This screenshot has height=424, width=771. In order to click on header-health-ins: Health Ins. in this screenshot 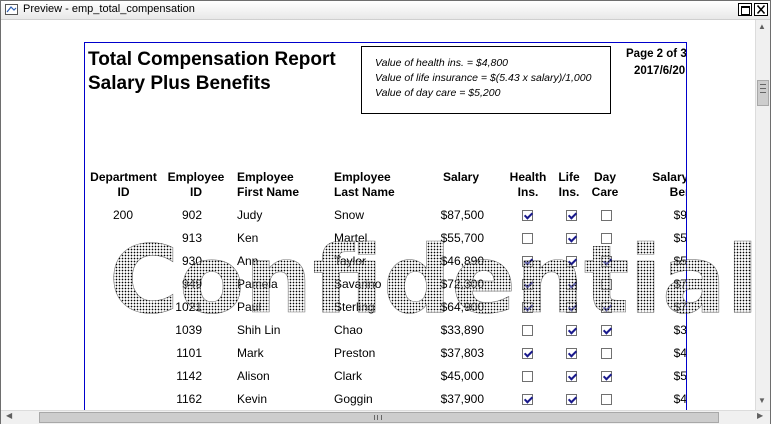, I will do `click(528, 185)`.